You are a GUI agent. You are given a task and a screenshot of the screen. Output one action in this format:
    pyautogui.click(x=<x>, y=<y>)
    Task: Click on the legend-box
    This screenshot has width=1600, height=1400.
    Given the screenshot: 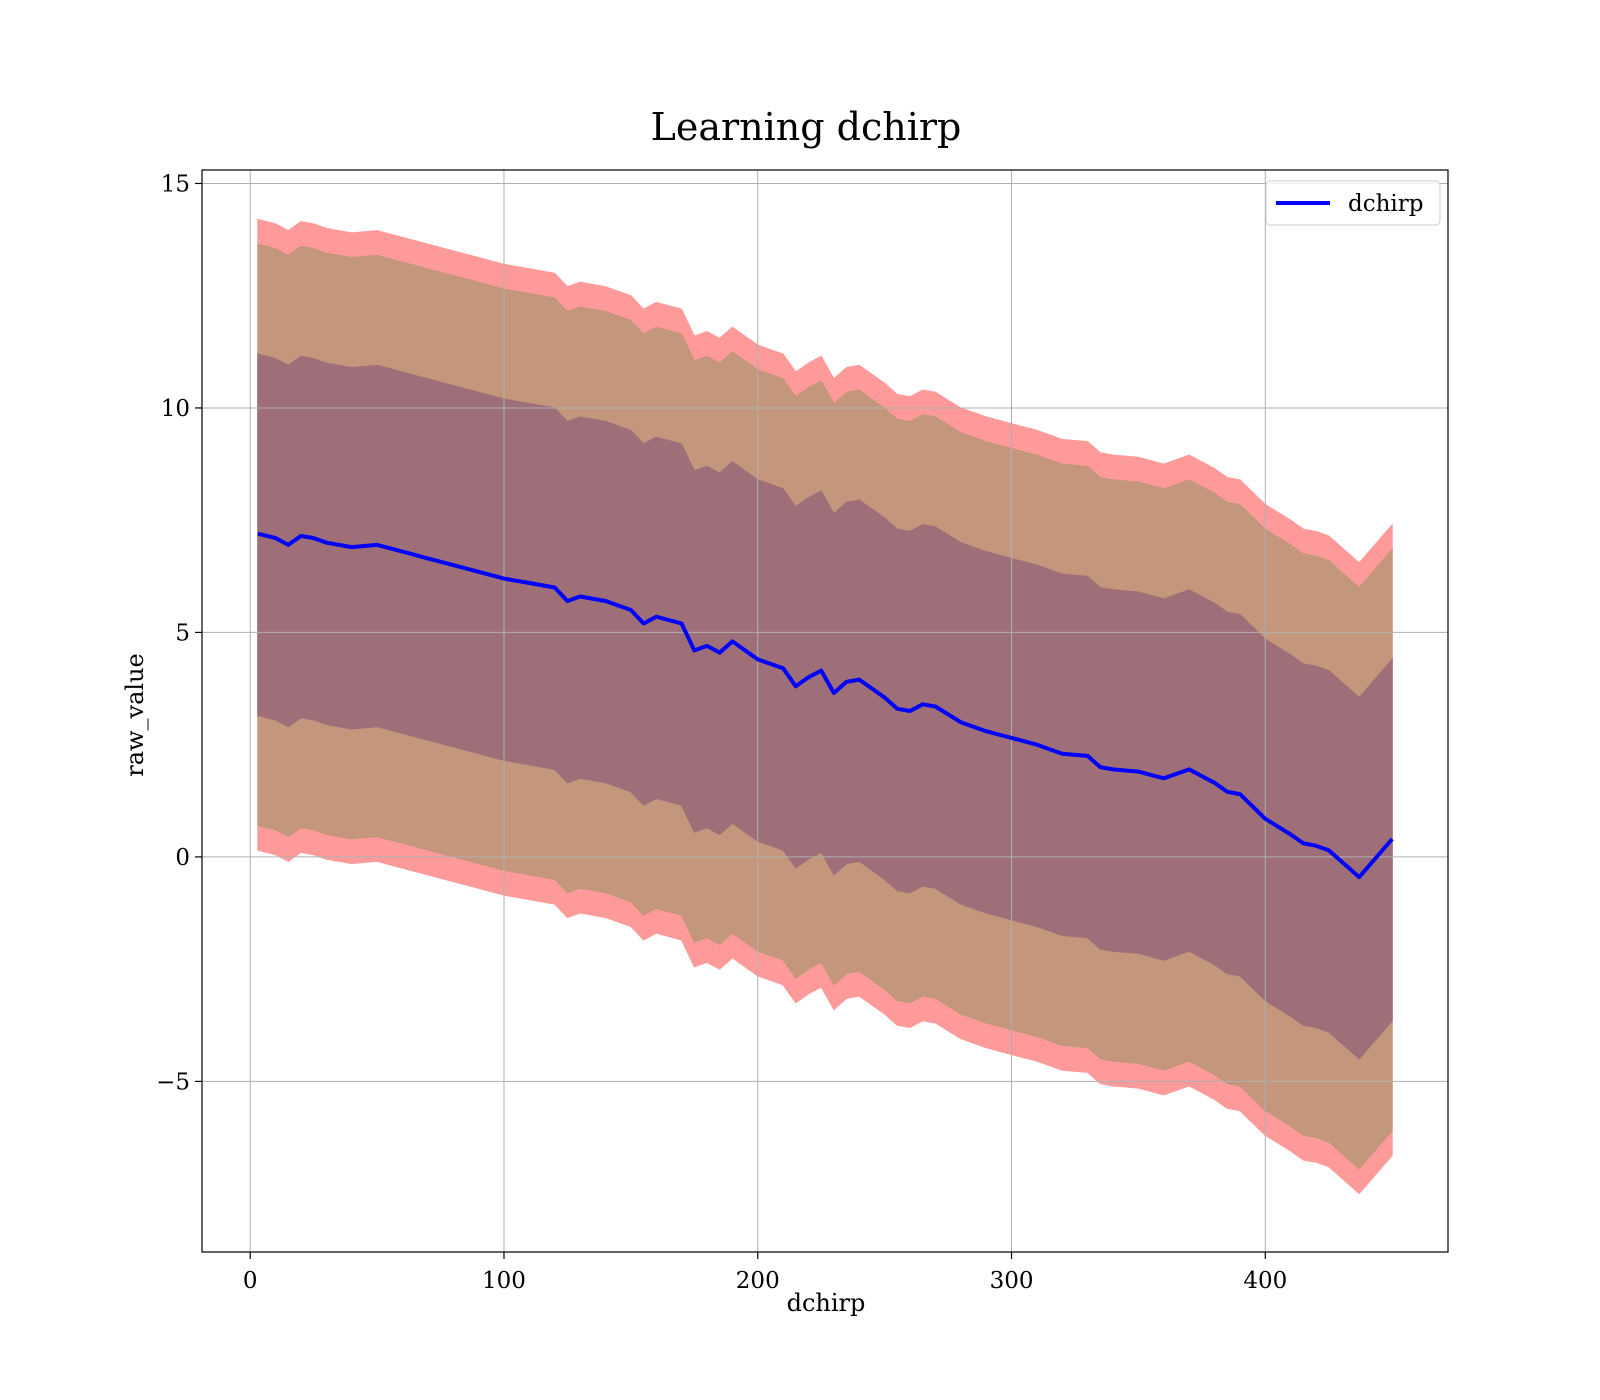 What is the action you would take?
    pyautogui.click(x=1353, y=203)
    